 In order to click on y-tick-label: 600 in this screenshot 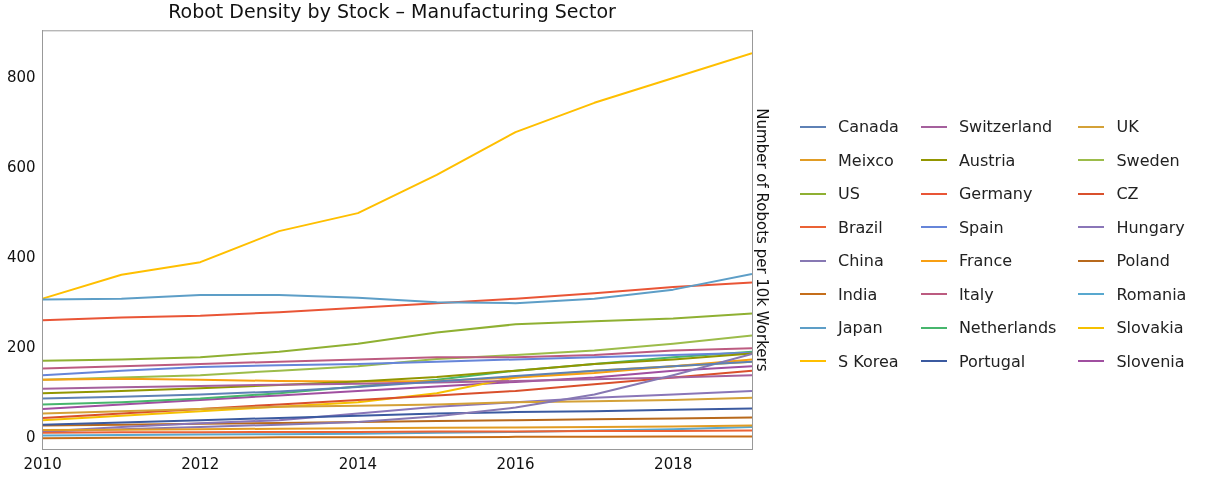, I will do `click(21, 166)`.